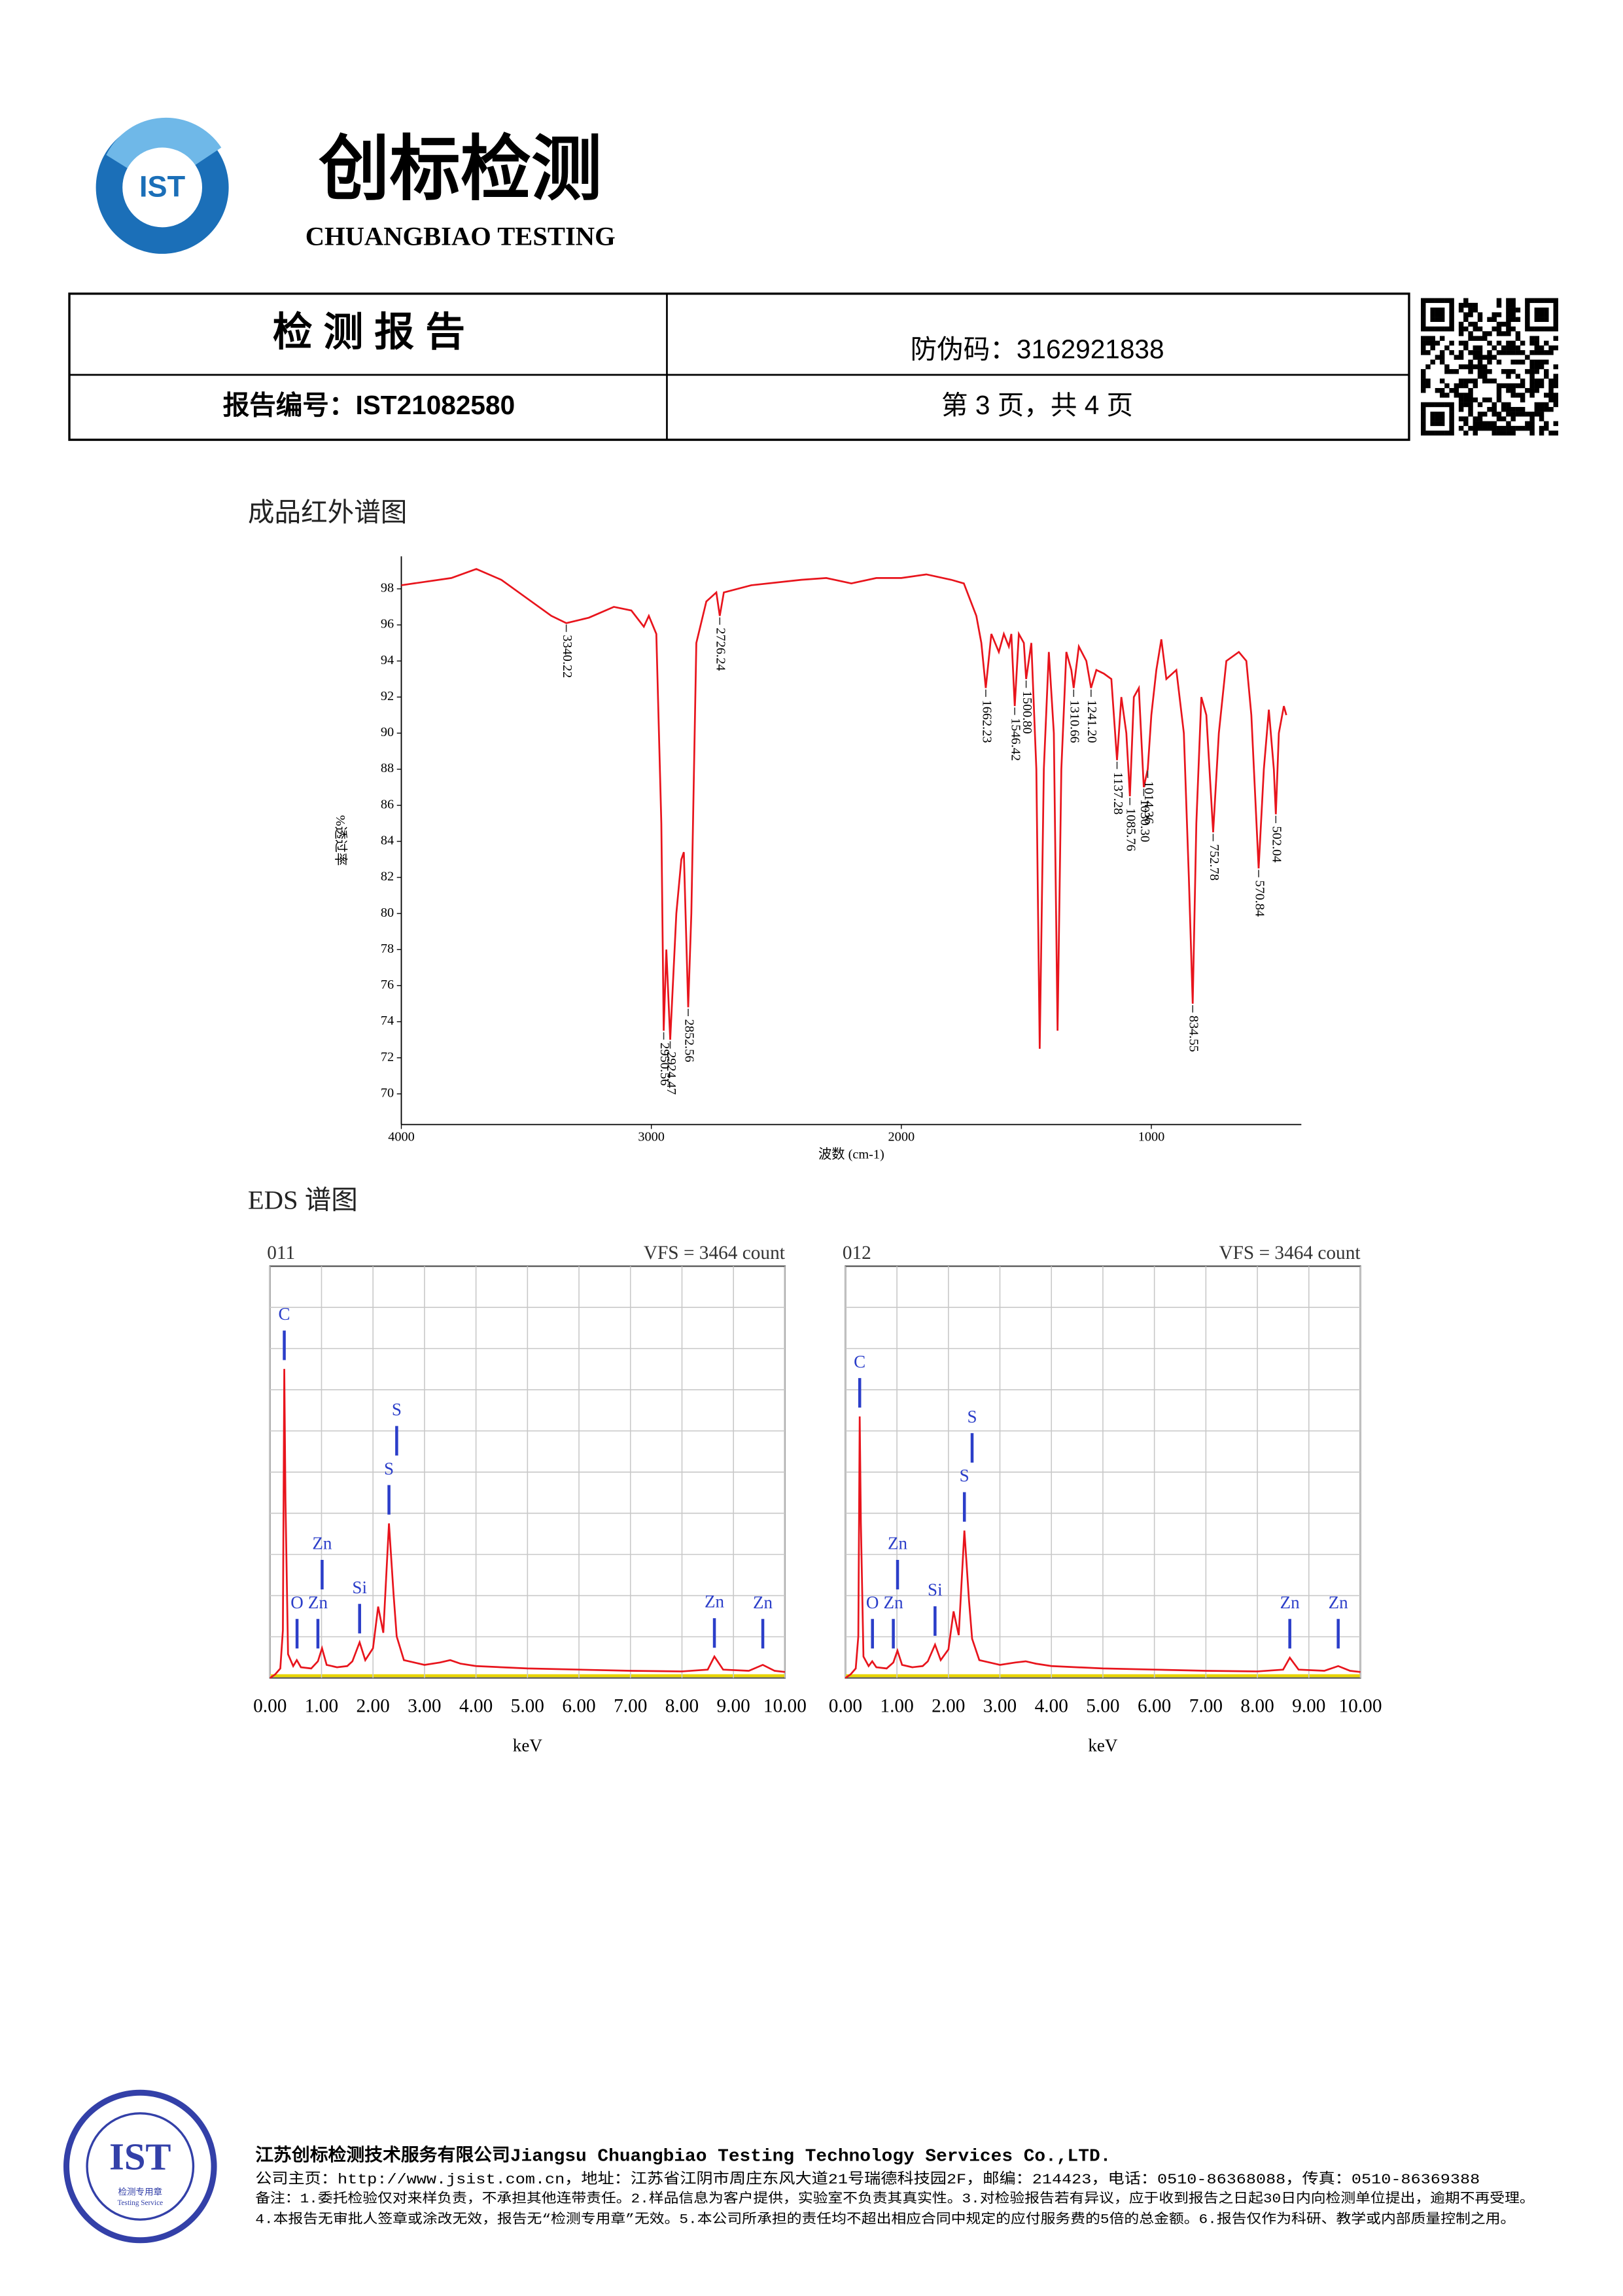 Image resolution: width=1623 pixels, height=2296 pixels. I want to click on qr-code, so click(1489, 367).